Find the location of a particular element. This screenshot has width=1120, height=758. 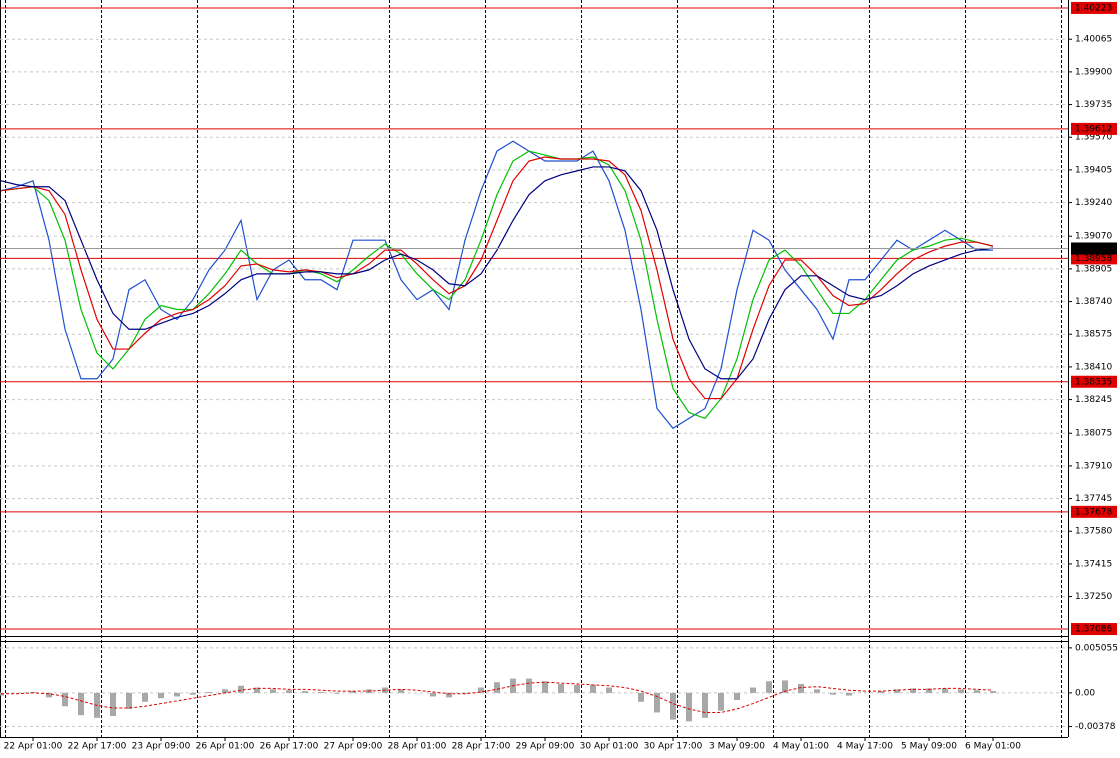

signal-line is located at coordinates (497, 697).